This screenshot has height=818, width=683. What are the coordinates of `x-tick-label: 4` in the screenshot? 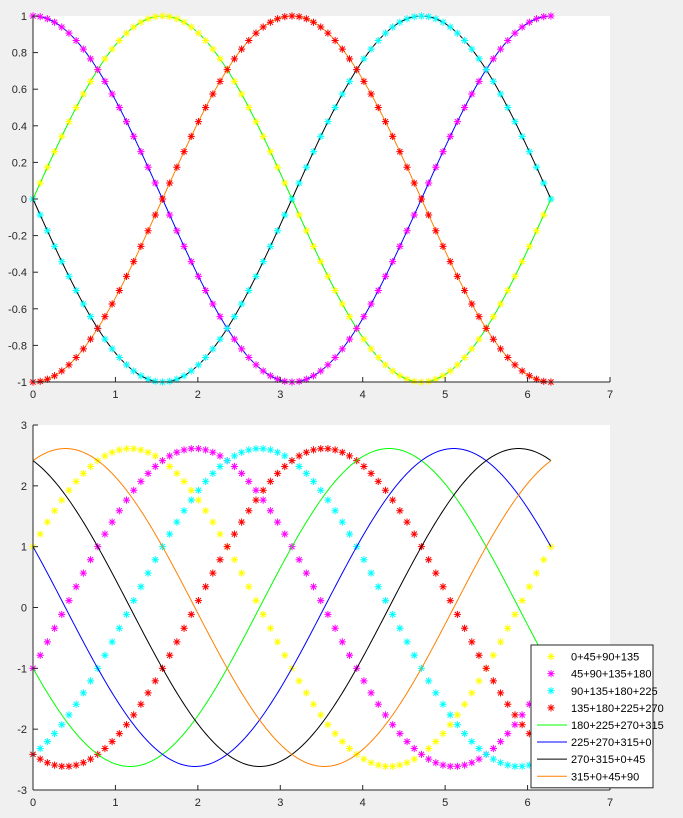 It's located at (363, 395).